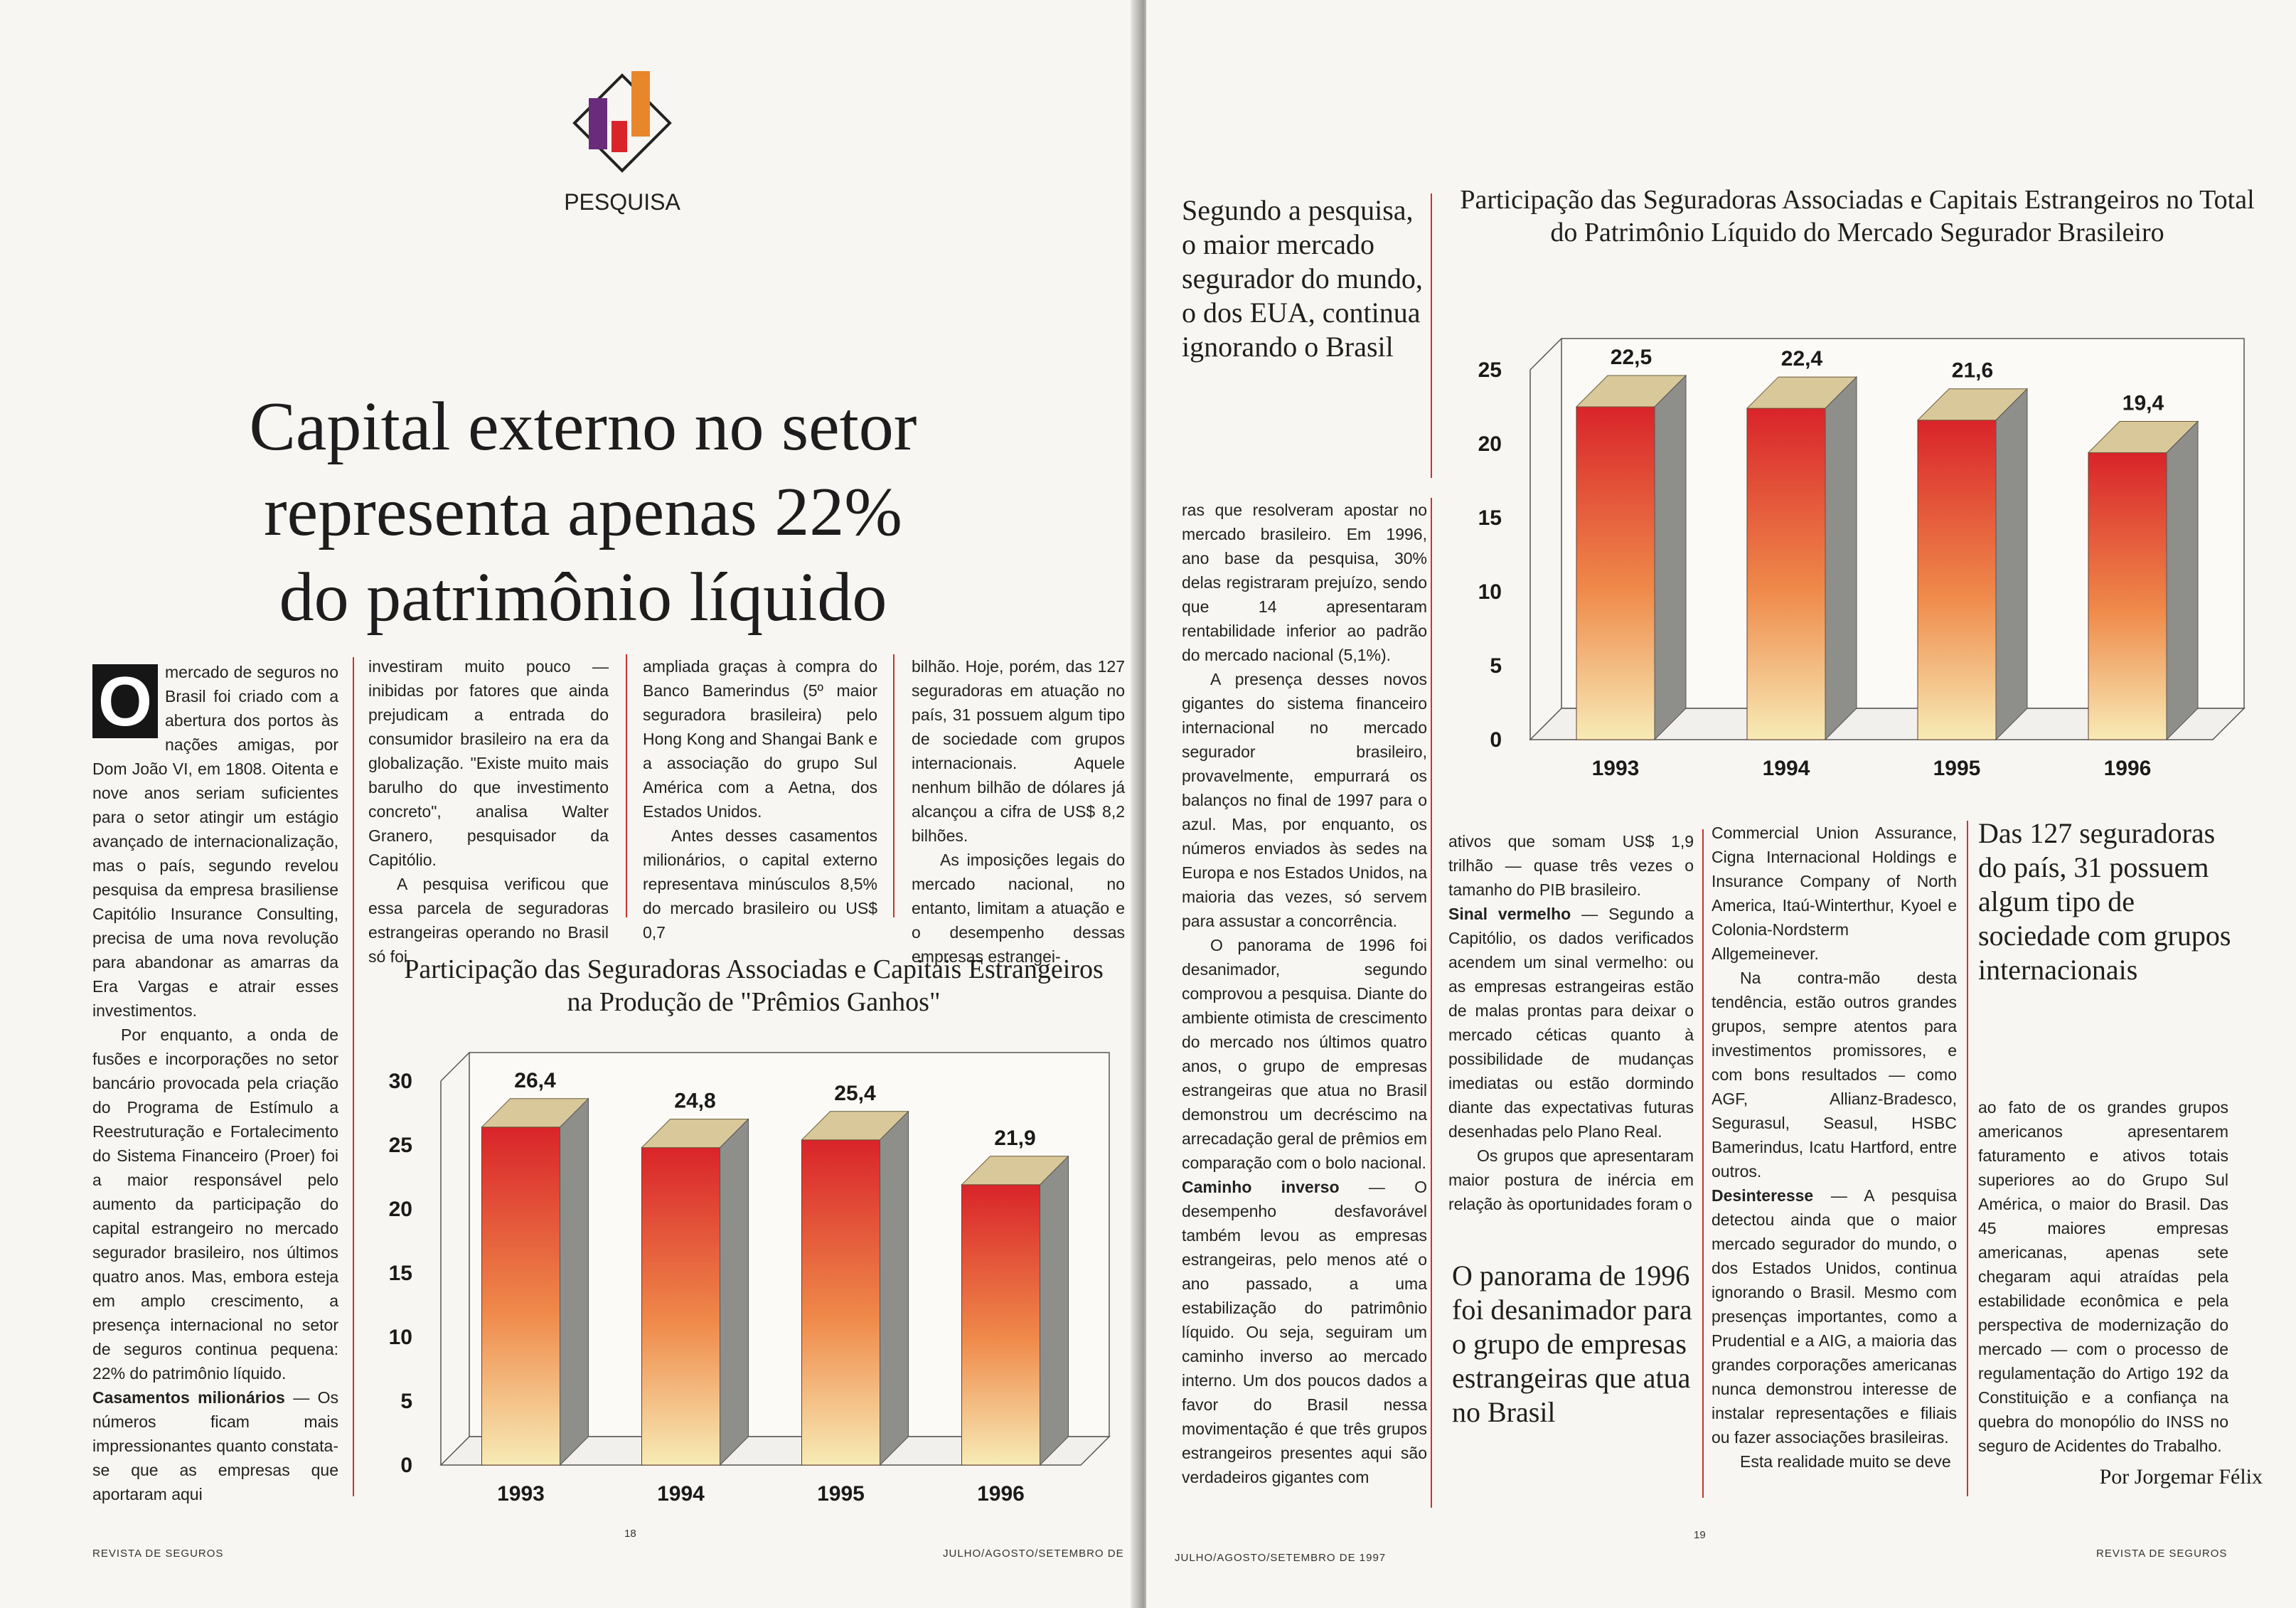 The height and width of the screenshot is (1608, 2296). Describe the element at coordinates (694, 1101) in the screenshot. I see `data-label: 24,8` at that location.